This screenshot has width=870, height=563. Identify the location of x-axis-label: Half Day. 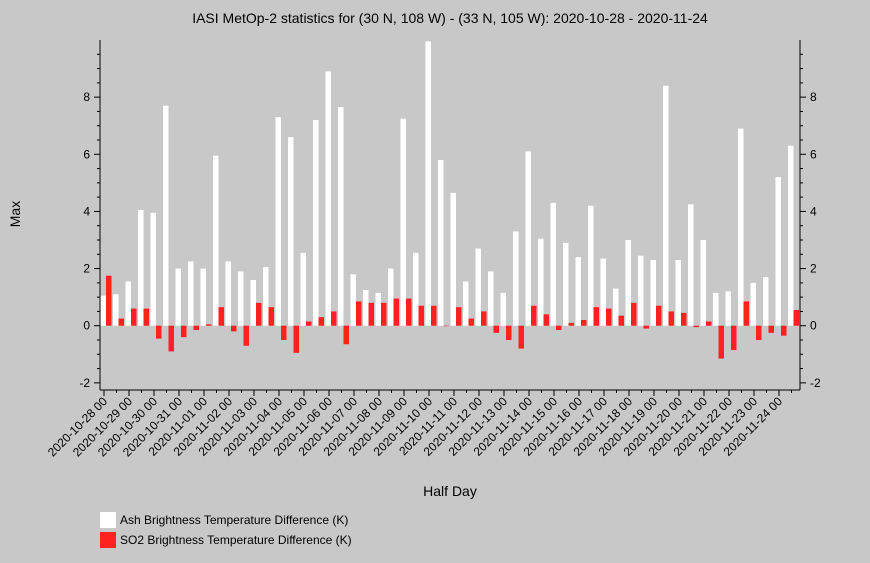
(450, 491).